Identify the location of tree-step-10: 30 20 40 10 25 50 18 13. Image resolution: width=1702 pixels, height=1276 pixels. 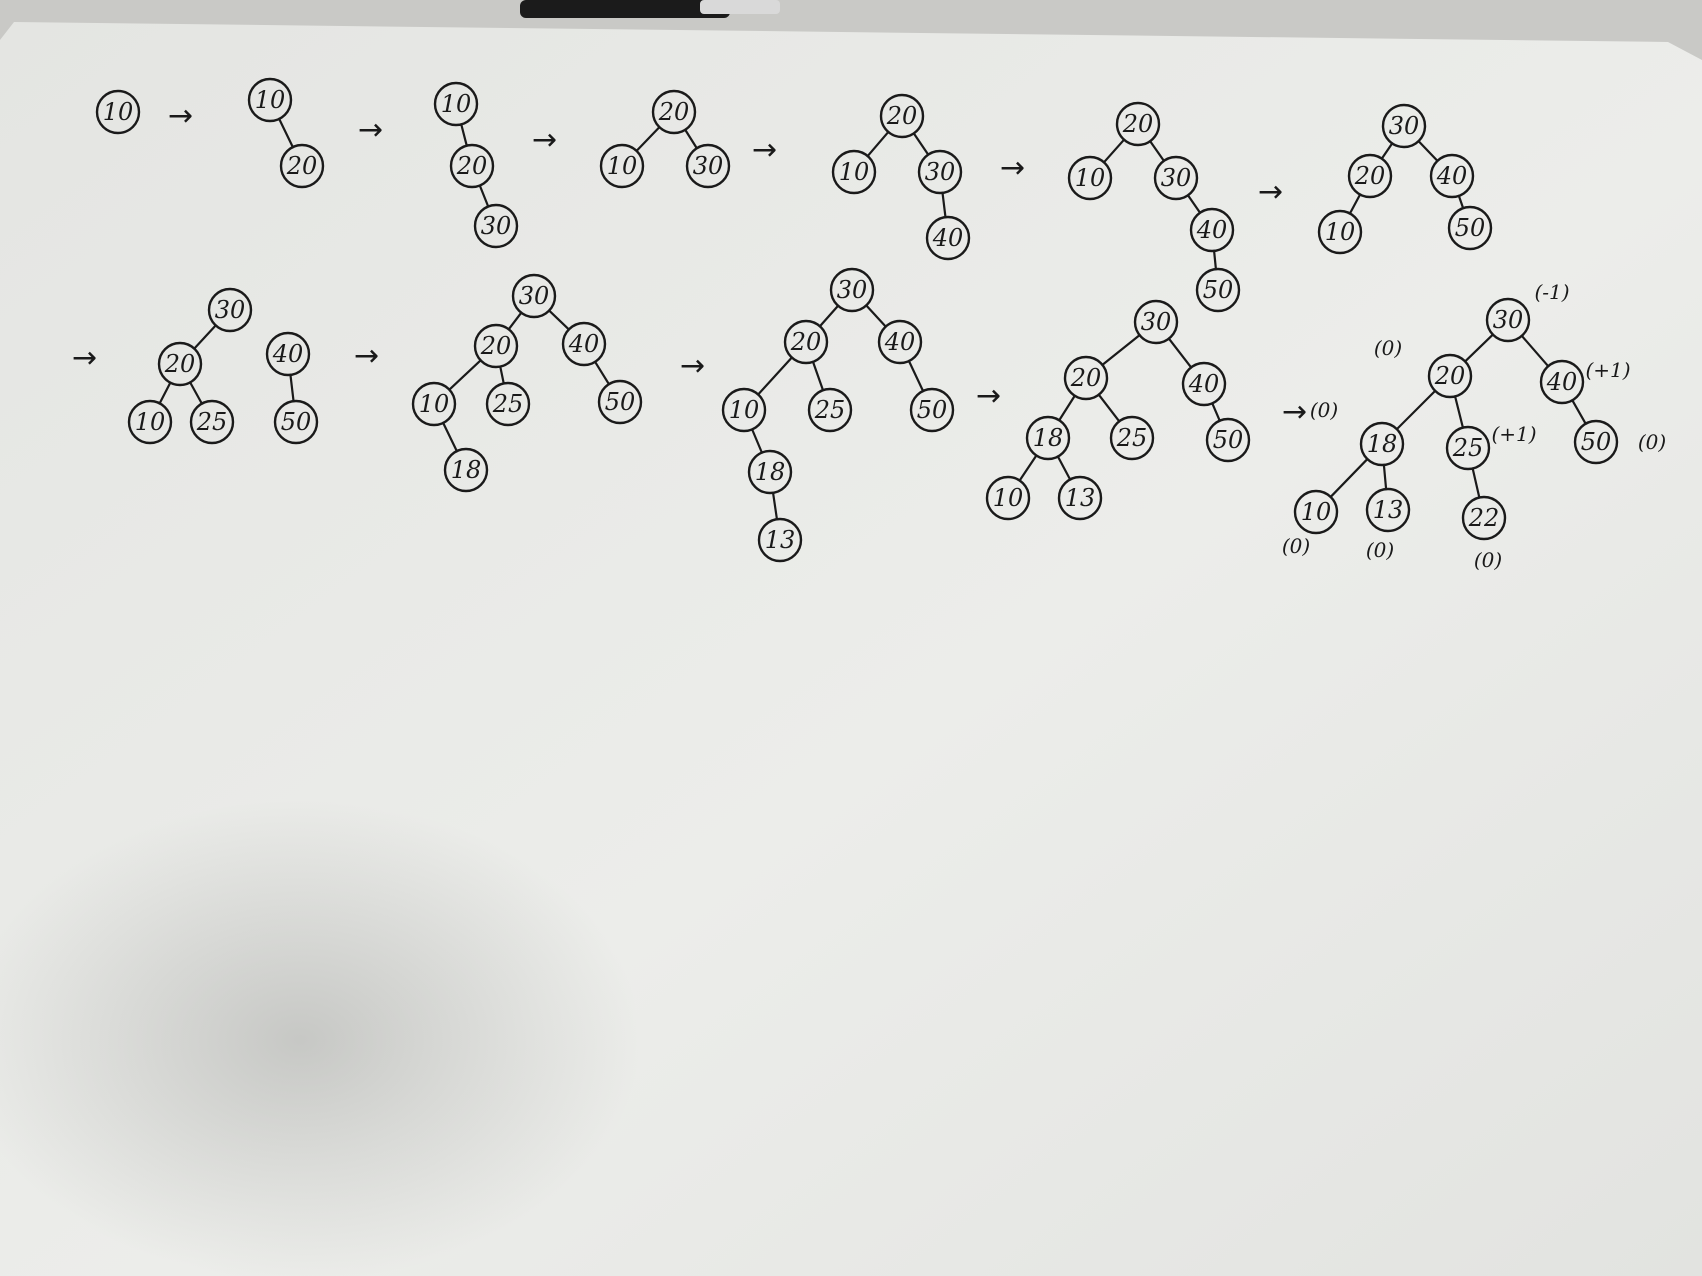
(838, 415).